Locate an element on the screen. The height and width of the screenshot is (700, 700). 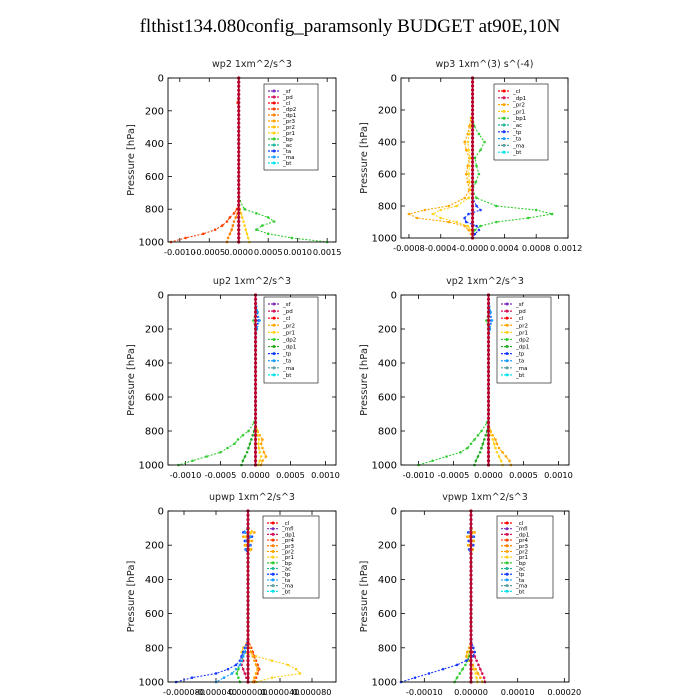
legend-label: _pr2 is located at coordinates (518, 106).